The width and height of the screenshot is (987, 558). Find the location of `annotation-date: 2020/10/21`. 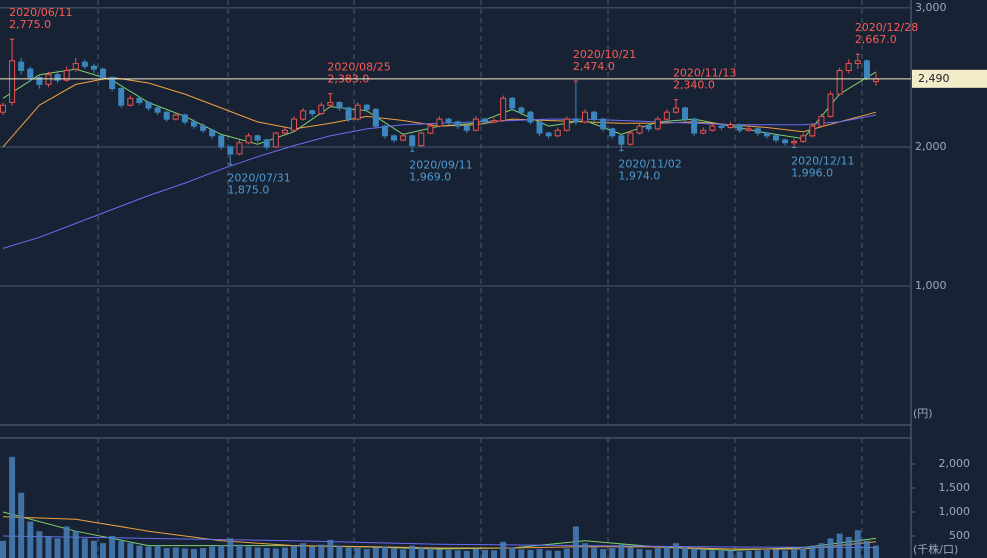

annotation-date: 2020/10/21 is located at coordinates (604, 54).